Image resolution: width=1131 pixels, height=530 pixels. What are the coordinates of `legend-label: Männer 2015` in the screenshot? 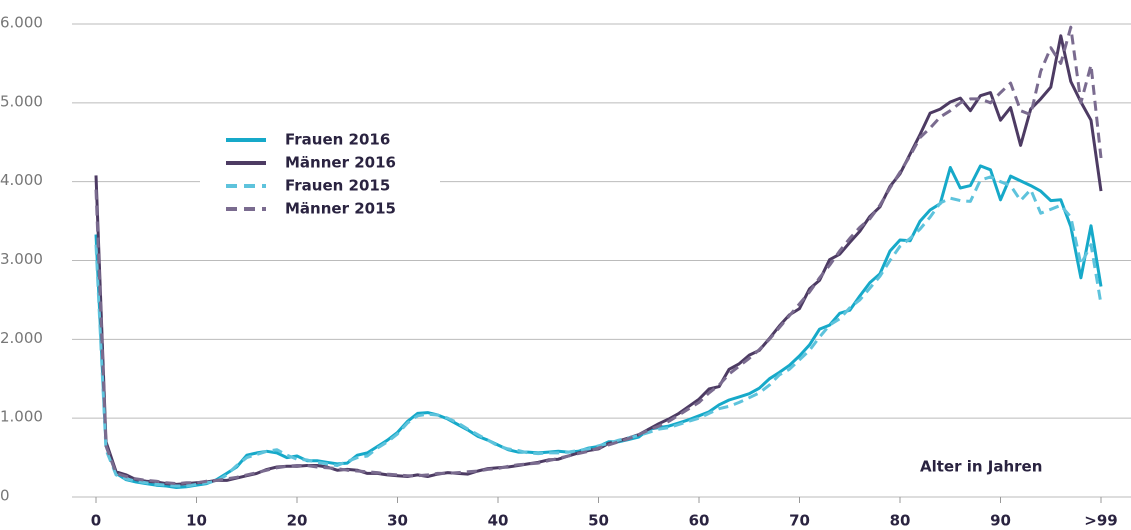 It's located at (340, 209).